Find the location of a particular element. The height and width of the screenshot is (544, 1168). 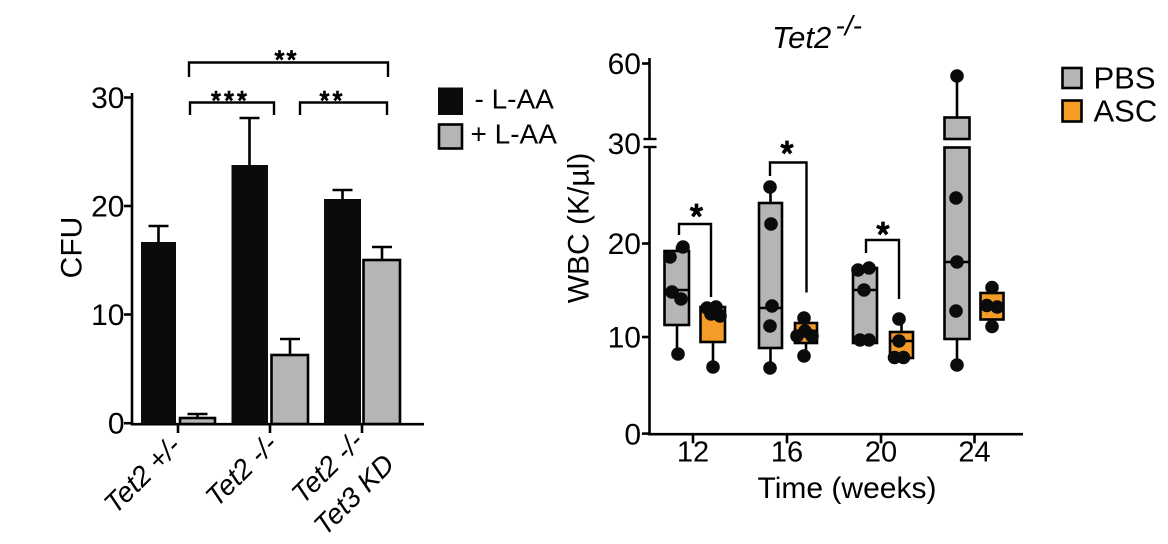

svg-text: 16 is located at coordinates (787, 453).